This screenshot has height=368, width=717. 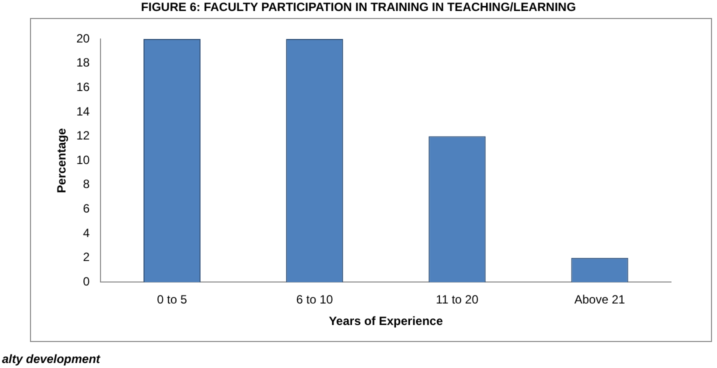 I want to click on y-tick-label: 16, so click(x=83, y=87).